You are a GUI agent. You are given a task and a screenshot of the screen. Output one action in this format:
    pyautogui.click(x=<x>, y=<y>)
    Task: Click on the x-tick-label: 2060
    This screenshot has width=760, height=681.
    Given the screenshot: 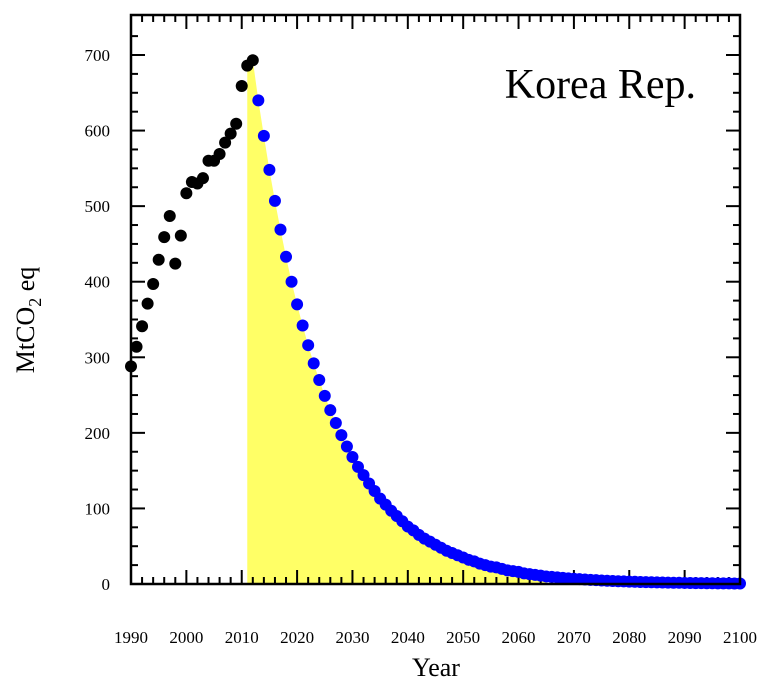 What is the action you would take?
    pyautogui.click(x=519, y=637)
    